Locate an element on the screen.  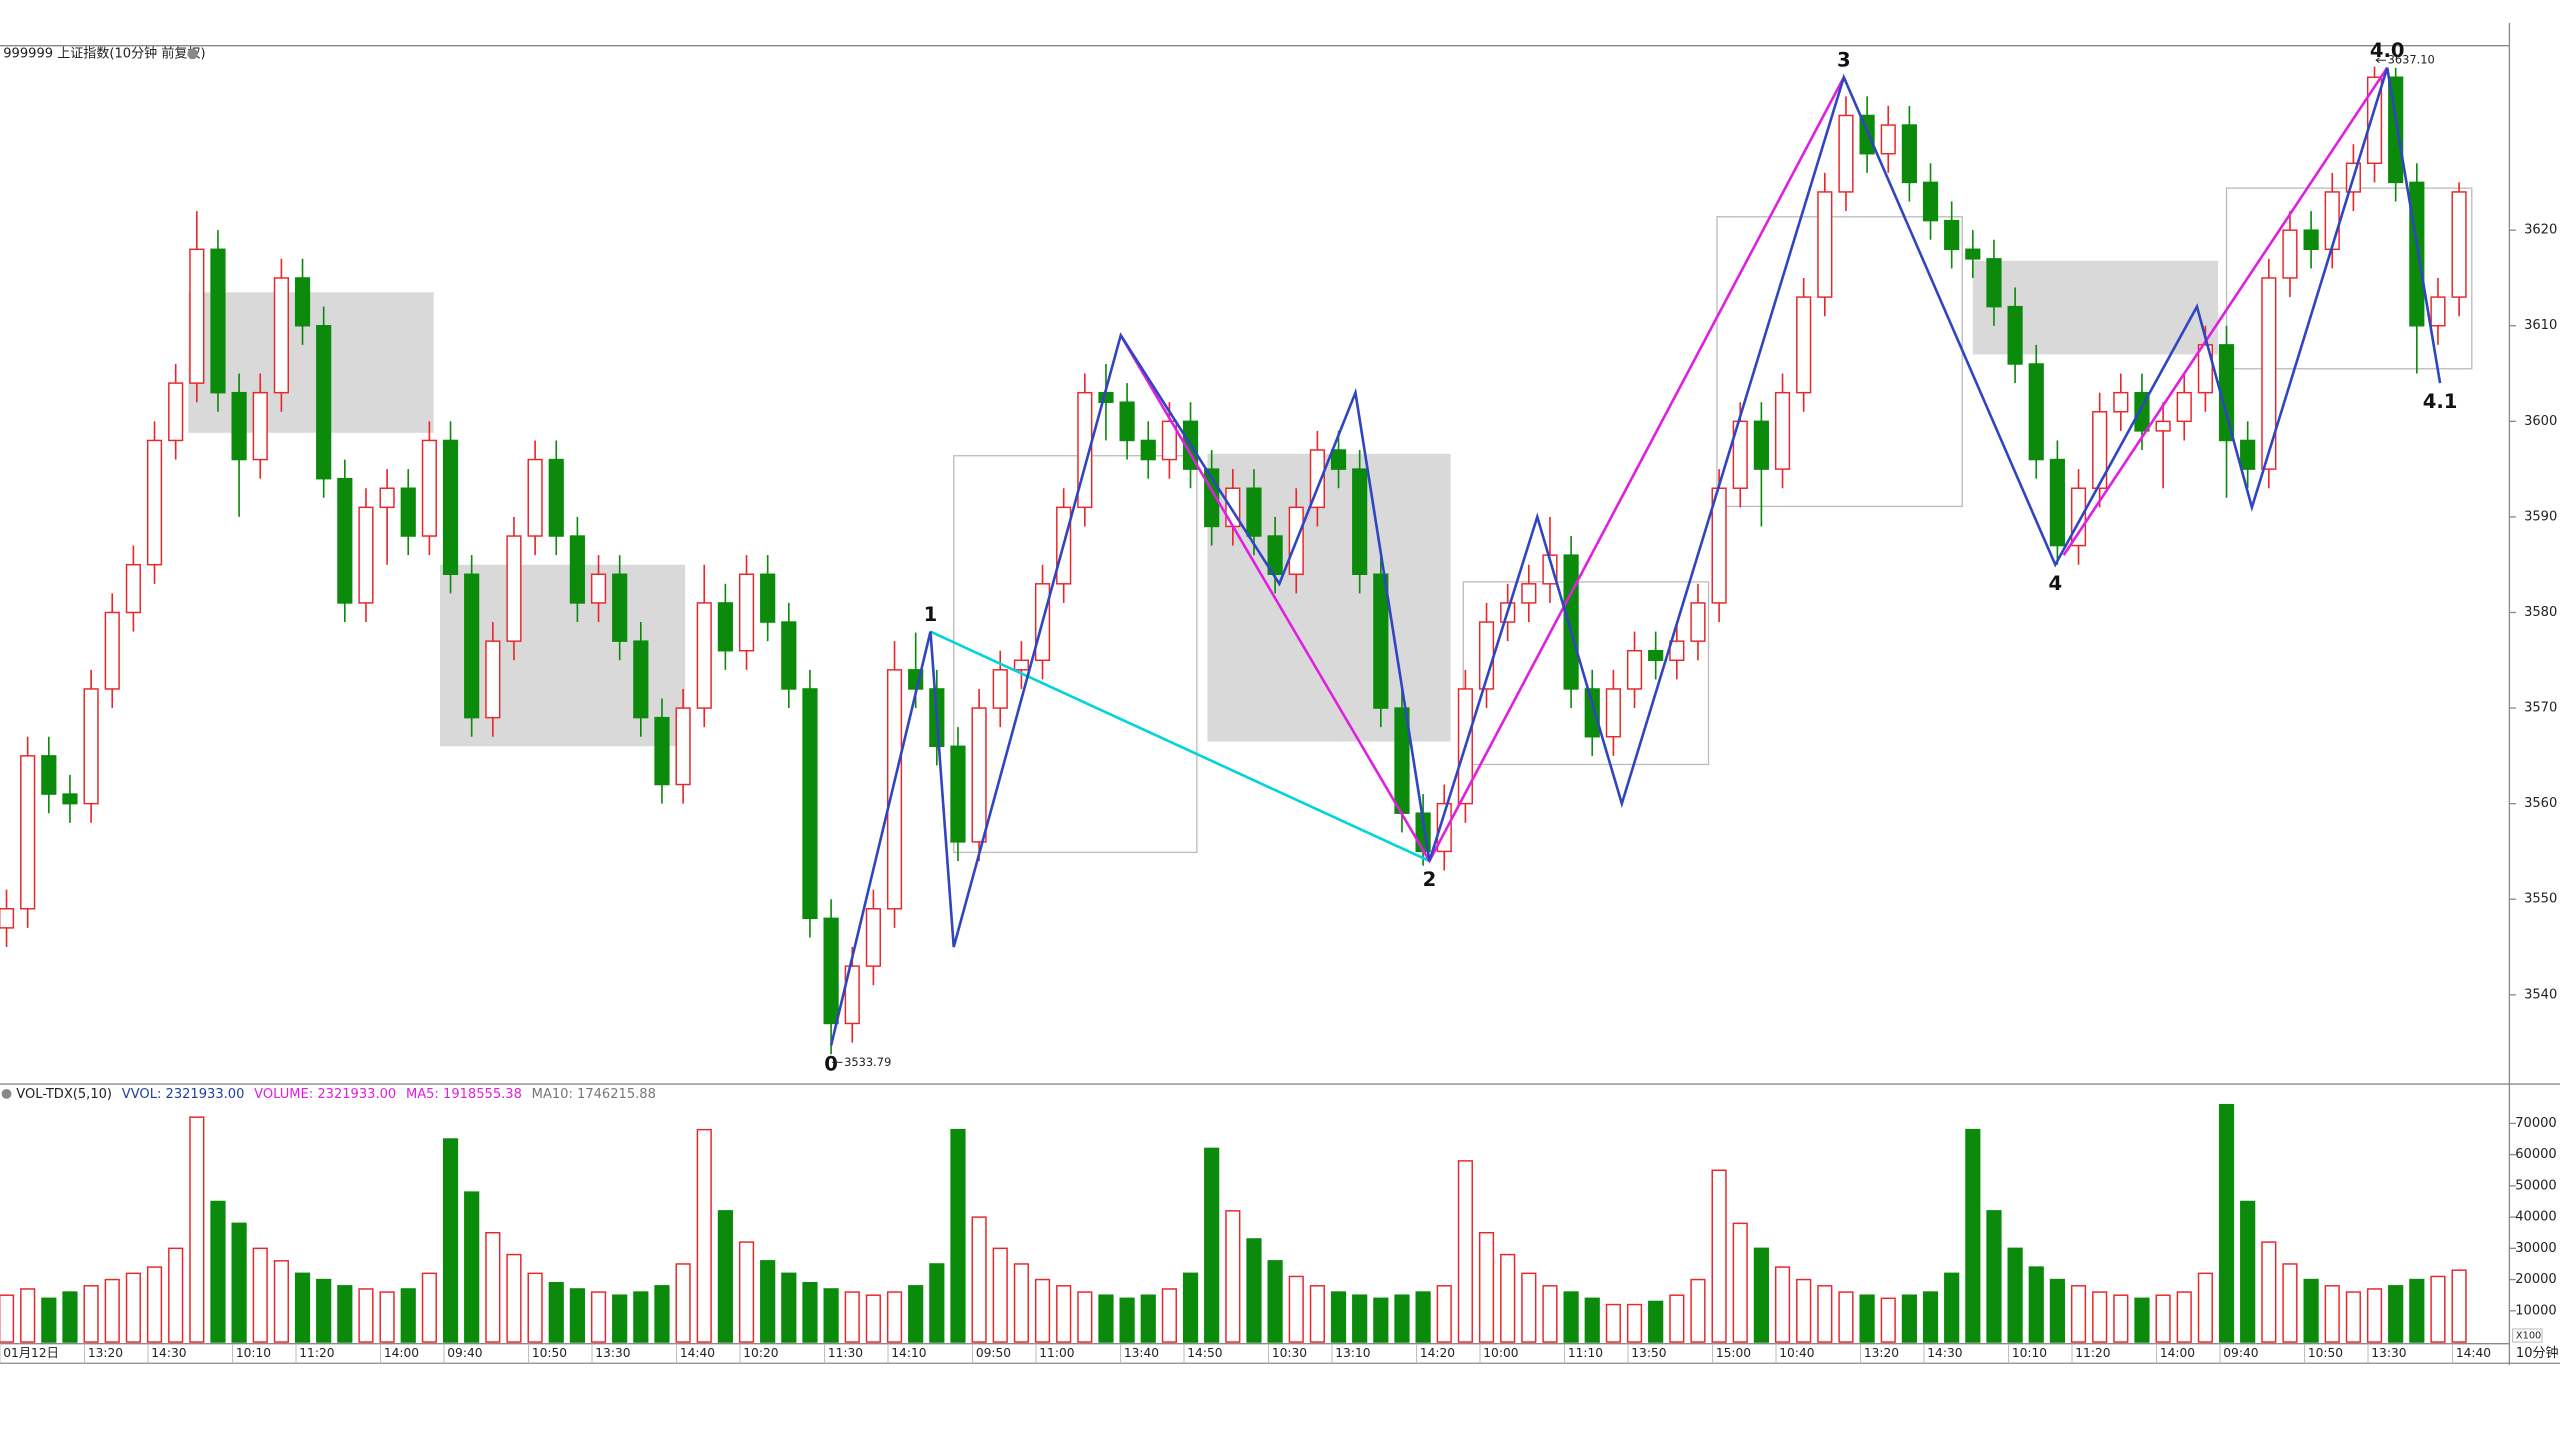
wave-label: 4.1 is located at coordinates (2440, 401).